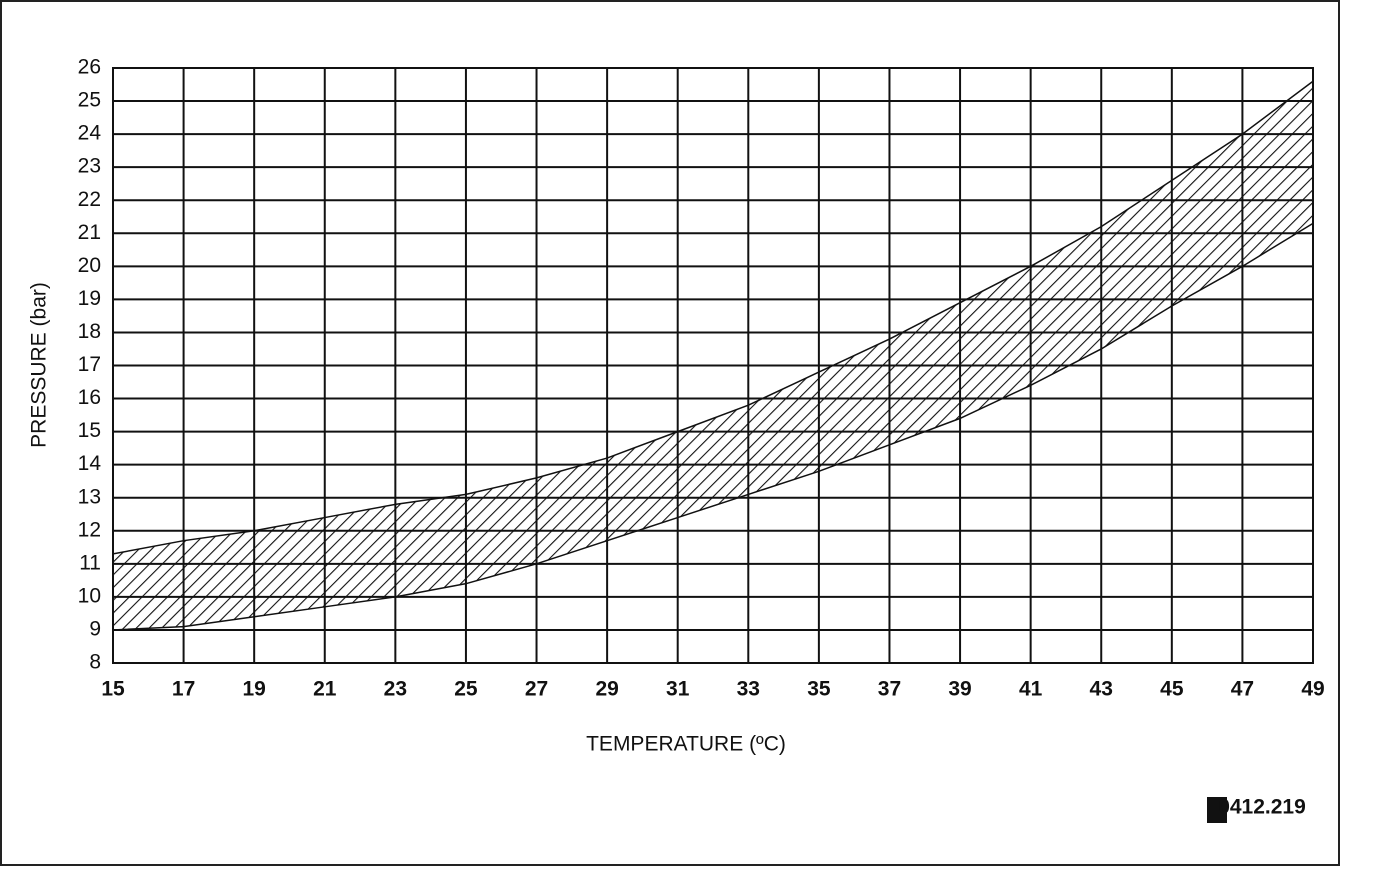  Describe the element at coordinates (90, 463) in the screenshot. I see `y-tick-label: 14` at that location.